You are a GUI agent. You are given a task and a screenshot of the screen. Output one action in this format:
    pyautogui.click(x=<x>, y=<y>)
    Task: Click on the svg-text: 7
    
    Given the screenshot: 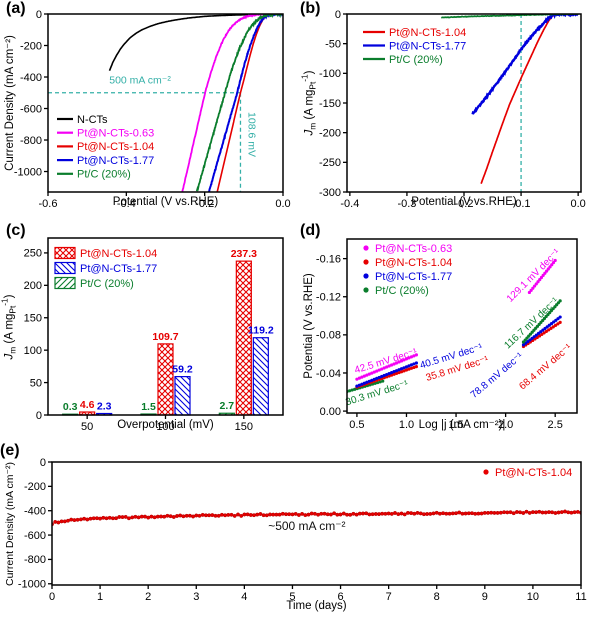 What is the action you would take?
    pyautogui.click(x=389, y=597)
    